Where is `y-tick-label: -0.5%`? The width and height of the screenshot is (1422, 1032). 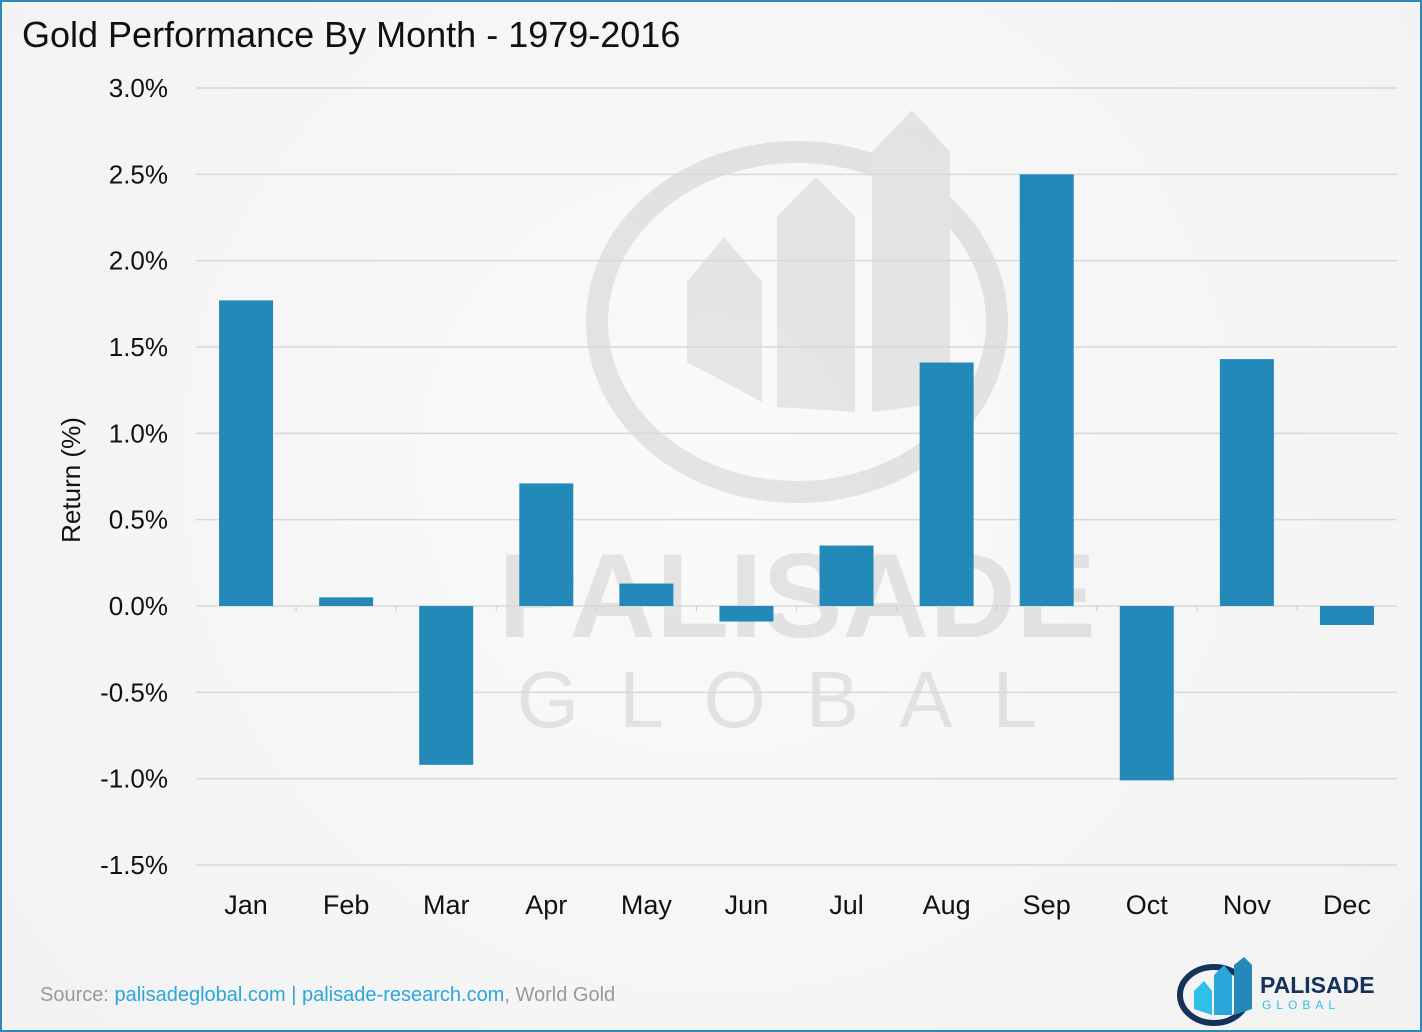 y-tick-label: -0.5% is located at coordinates (134, 692).